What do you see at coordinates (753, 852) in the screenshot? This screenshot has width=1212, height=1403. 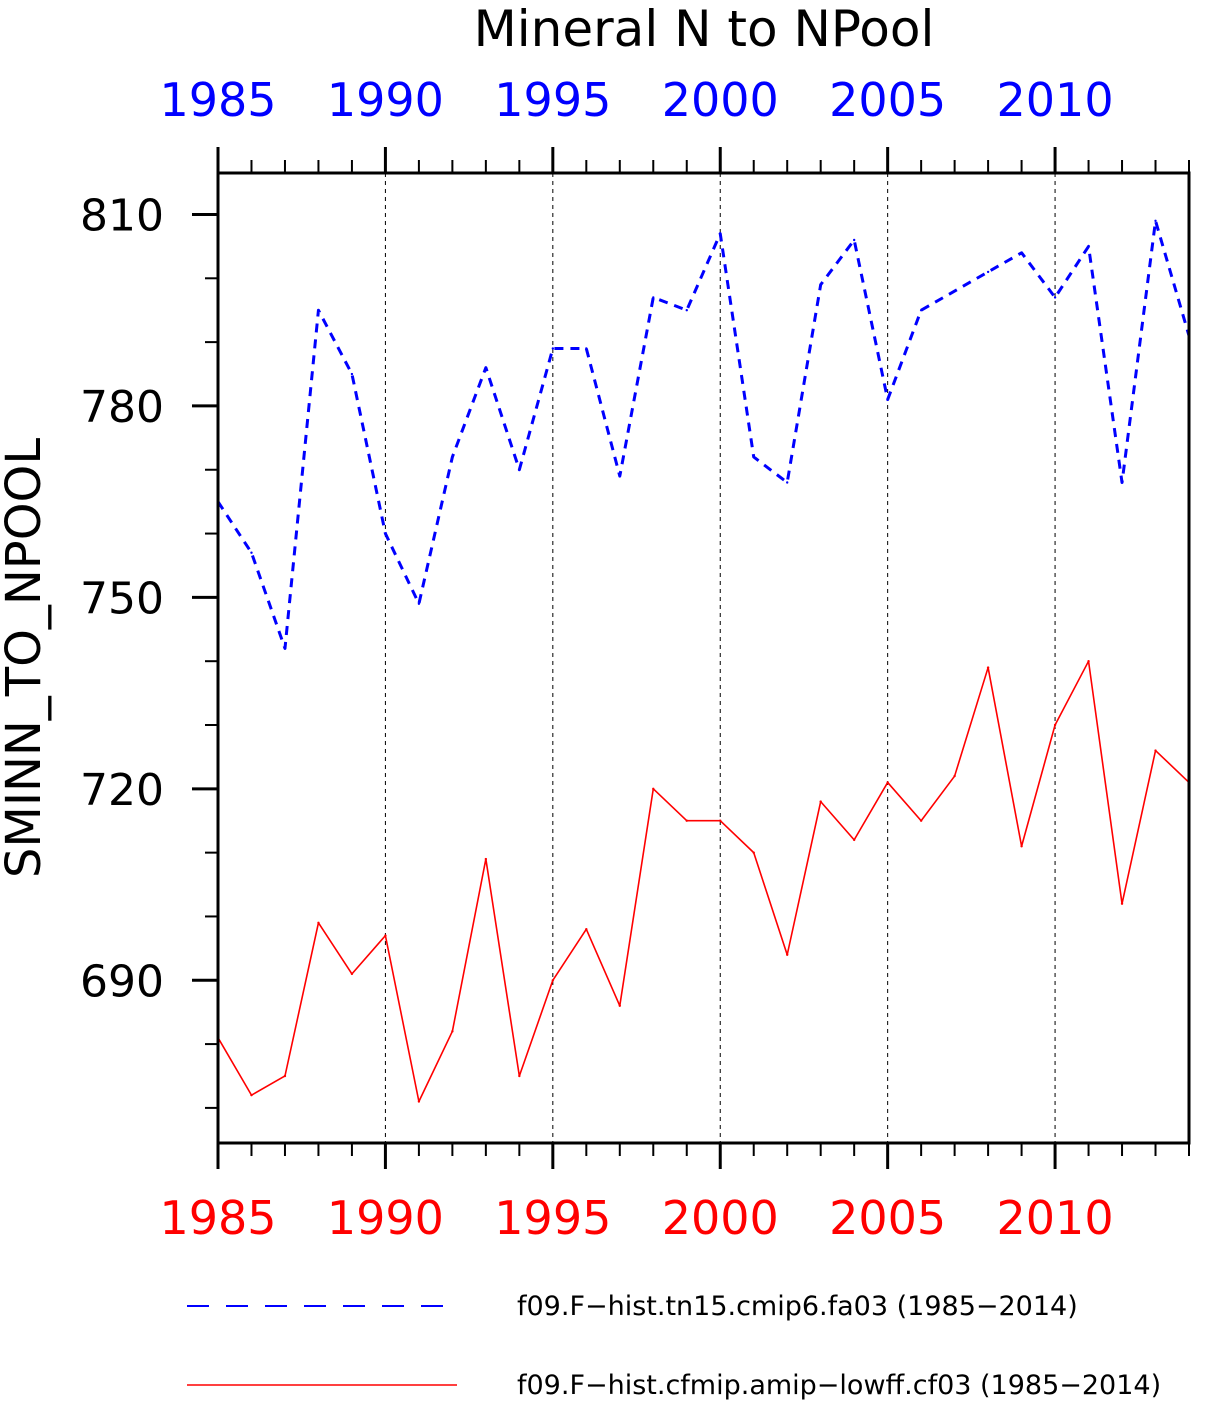 I see `series-2-point-2001` at bounding box center [753, 852].